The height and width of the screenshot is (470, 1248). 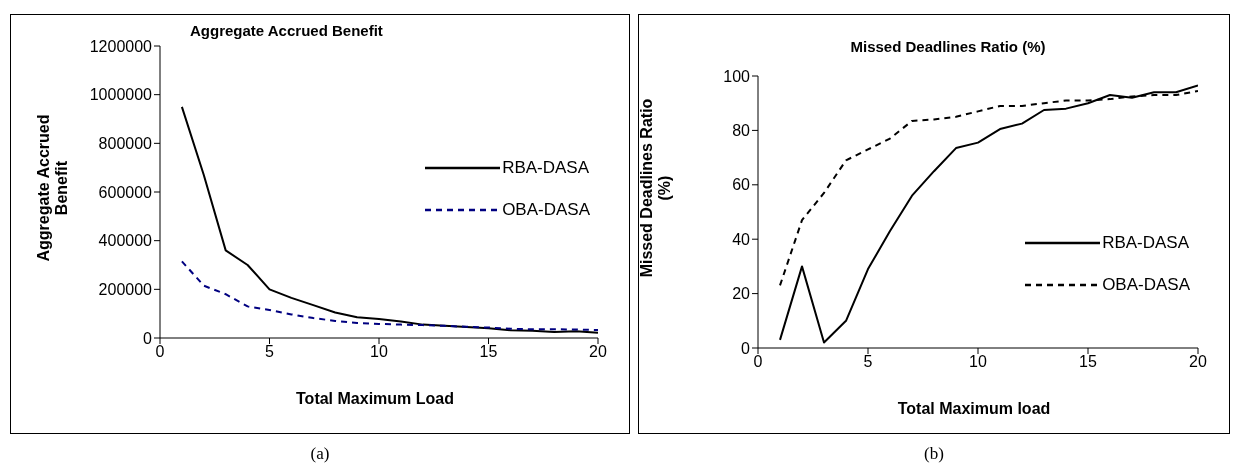 I want to click on line-series, so click(x=389, y=295).